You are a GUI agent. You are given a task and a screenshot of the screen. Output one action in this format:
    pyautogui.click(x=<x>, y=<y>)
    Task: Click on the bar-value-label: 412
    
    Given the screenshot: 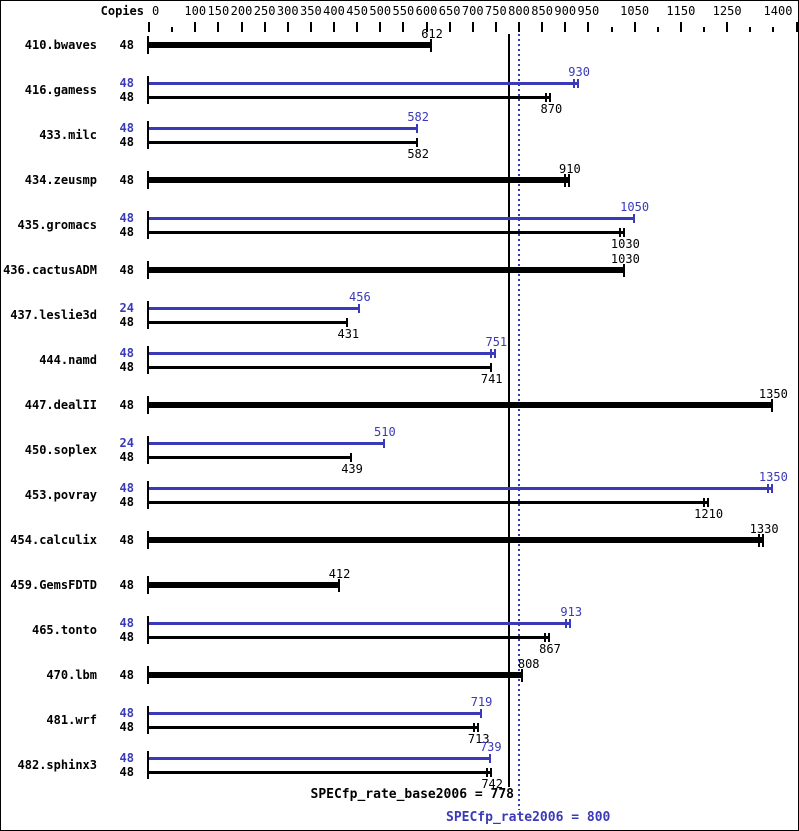 What is the action you would take?
    pyautogui.click(x=339, y=574)
    